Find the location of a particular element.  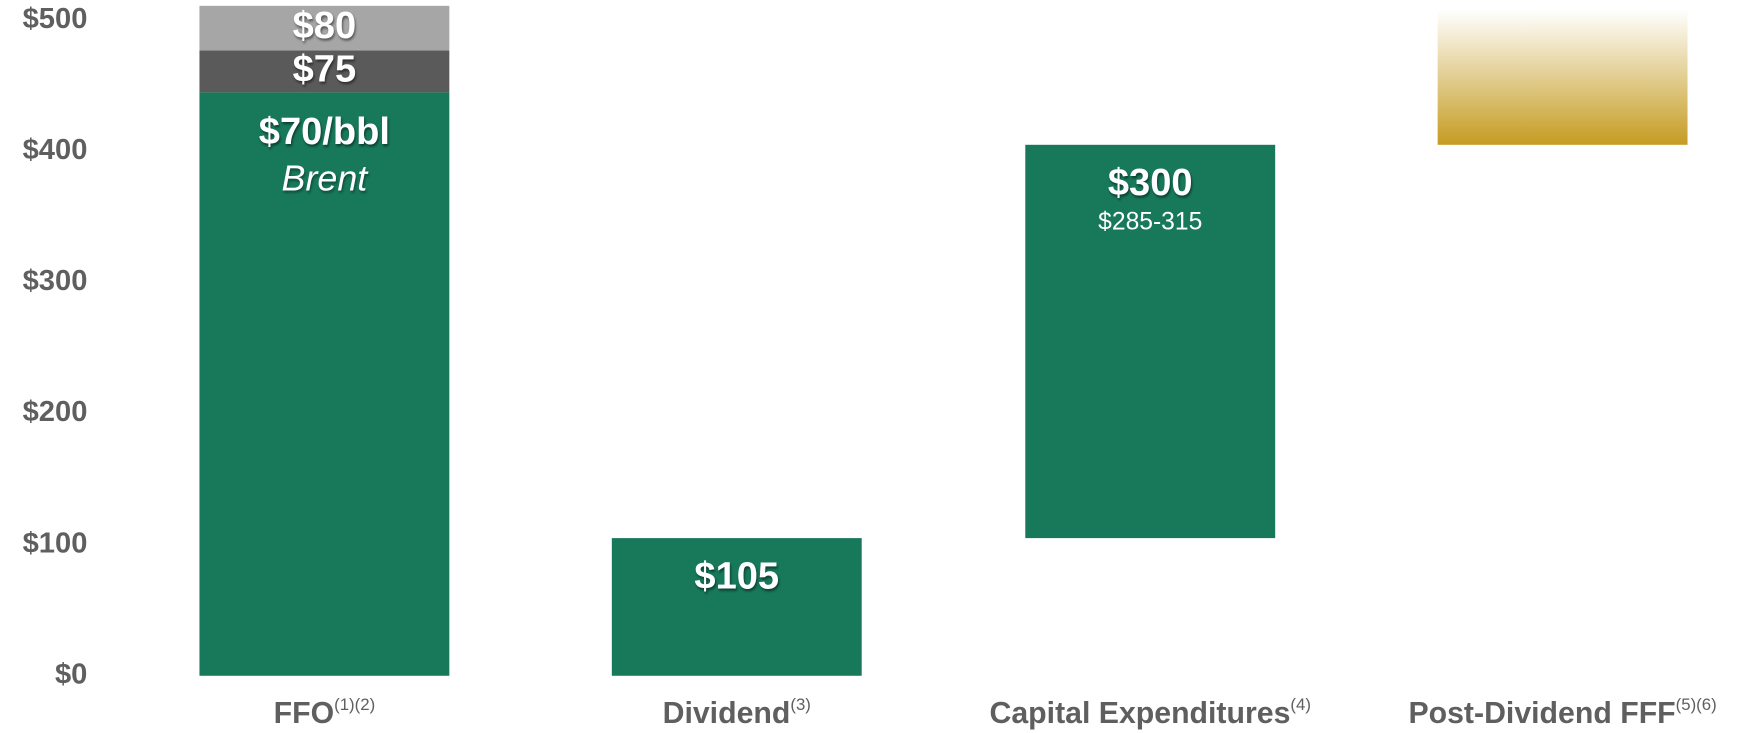

segment-sublabel: Brent is located at coordinates (326, 178).